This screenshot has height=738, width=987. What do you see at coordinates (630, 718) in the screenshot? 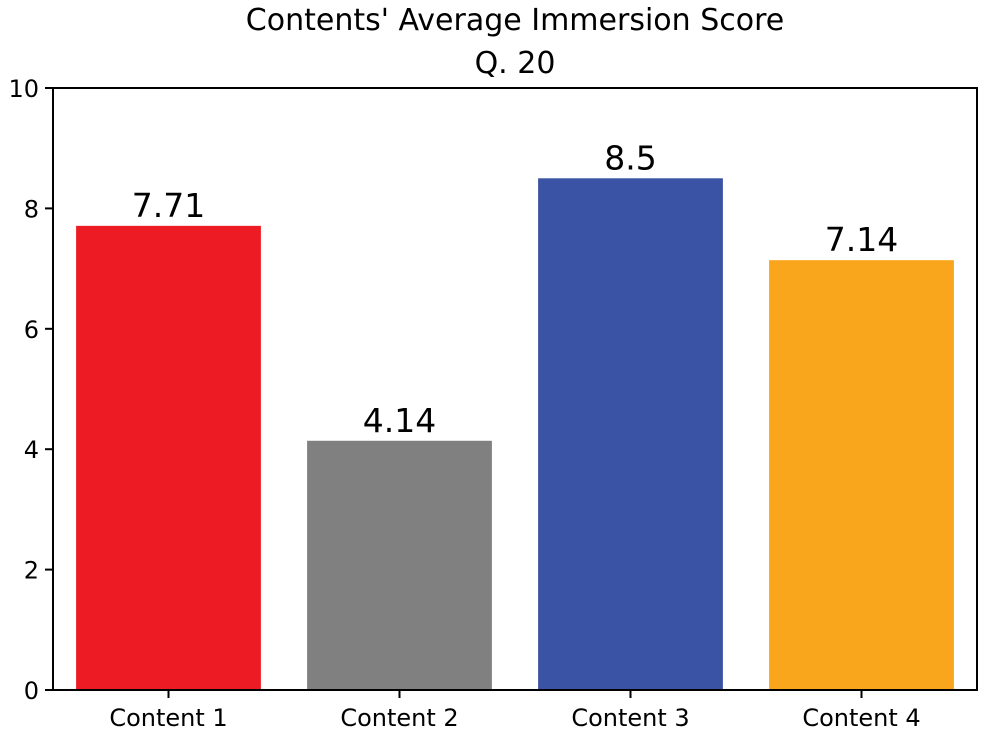
I see `x-tick-label: Content 3` at bounding box center [630, 718].